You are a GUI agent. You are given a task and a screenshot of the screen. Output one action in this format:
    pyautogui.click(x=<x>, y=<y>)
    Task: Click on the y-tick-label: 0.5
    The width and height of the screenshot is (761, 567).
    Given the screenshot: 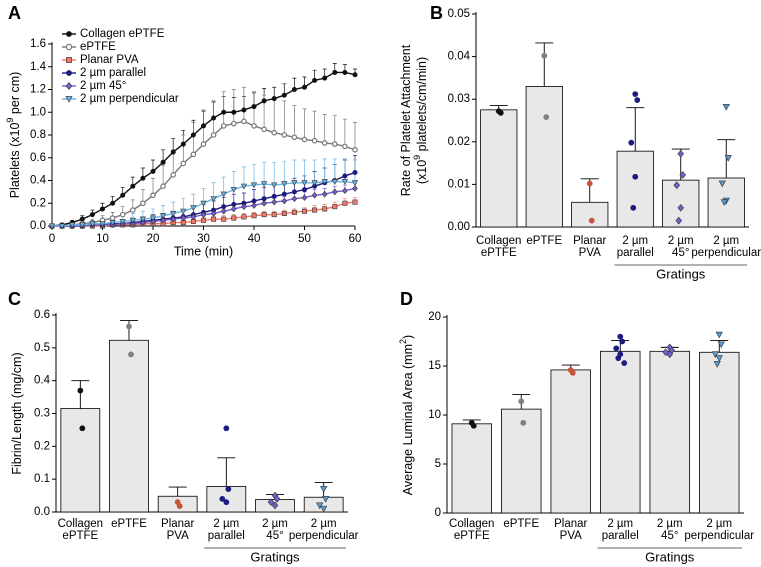 What is the action you would take?
    pyautogui.click(x=42, y=348)
    